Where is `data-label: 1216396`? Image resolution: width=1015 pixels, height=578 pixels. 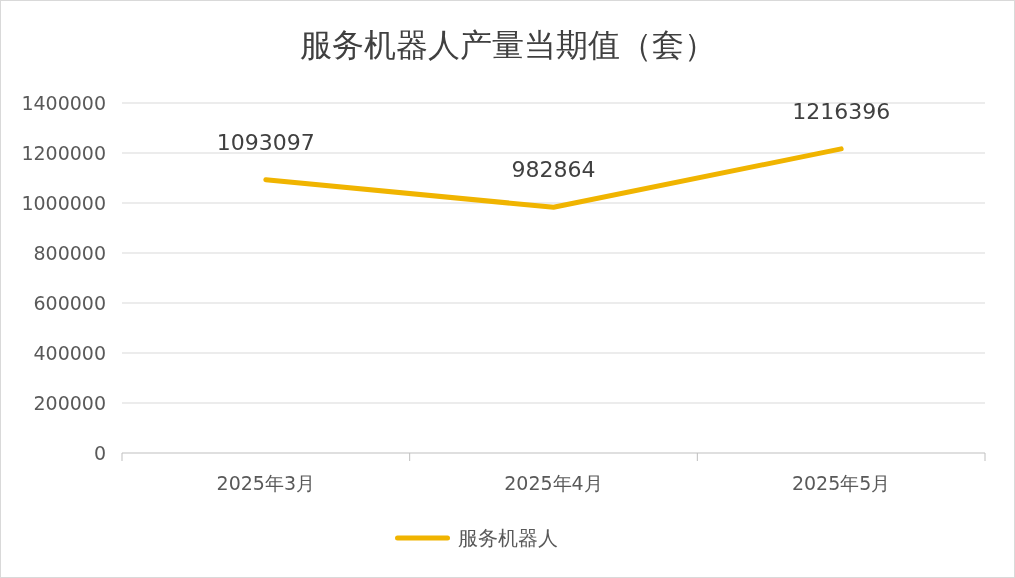
data-label: 1216396 is located at coordinates (841, 111).